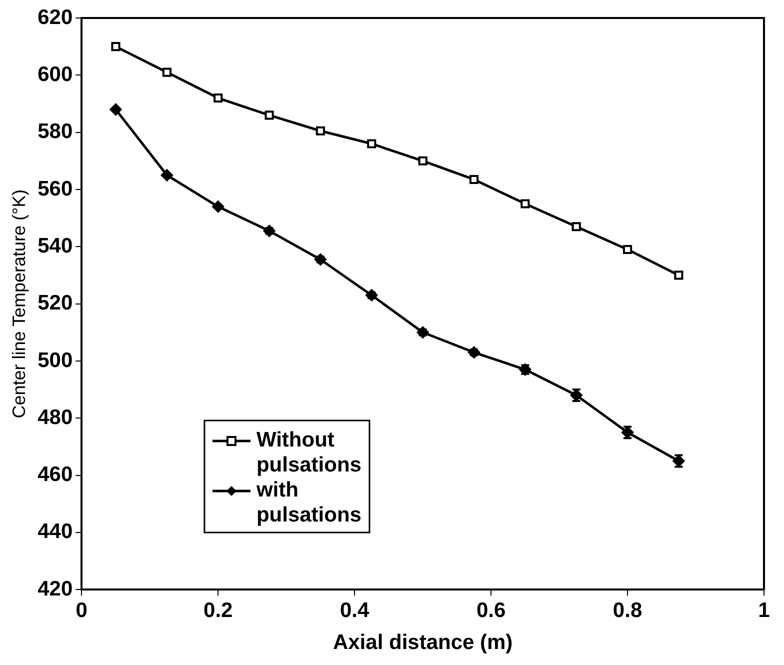  What do you see at coordinates (55, 360) in the screenshot?
I see `y-tick-label: 500` at bounding box center [55, 360].